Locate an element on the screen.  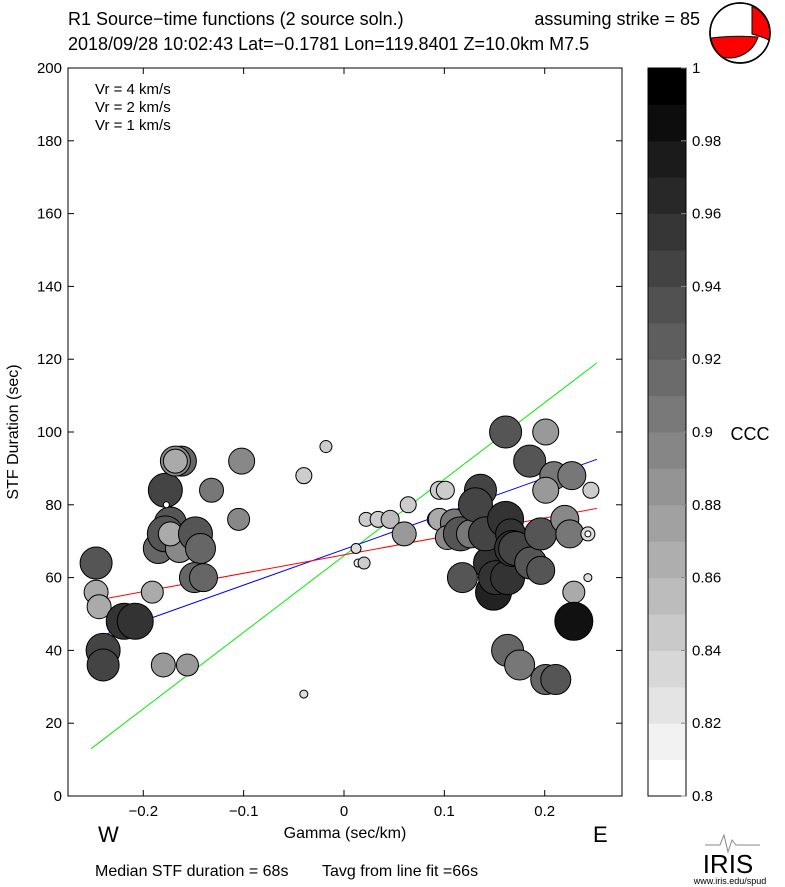
east-label: E is located at coordinates (600, 834).